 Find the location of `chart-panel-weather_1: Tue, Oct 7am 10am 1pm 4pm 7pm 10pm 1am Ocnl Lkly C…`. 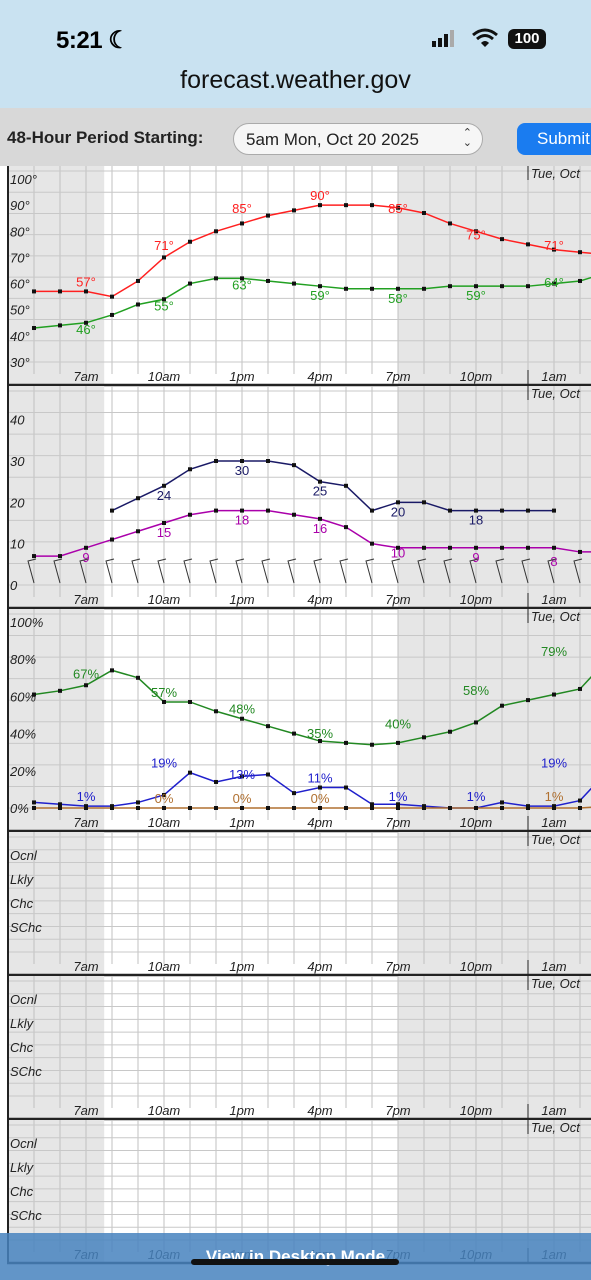

chart-panel-weather_1: Tue, Oct 7am 10am 1pm 4pm 7pm 10pm 1am Ocnl Lkly C… is located at coordinates (299, 904).